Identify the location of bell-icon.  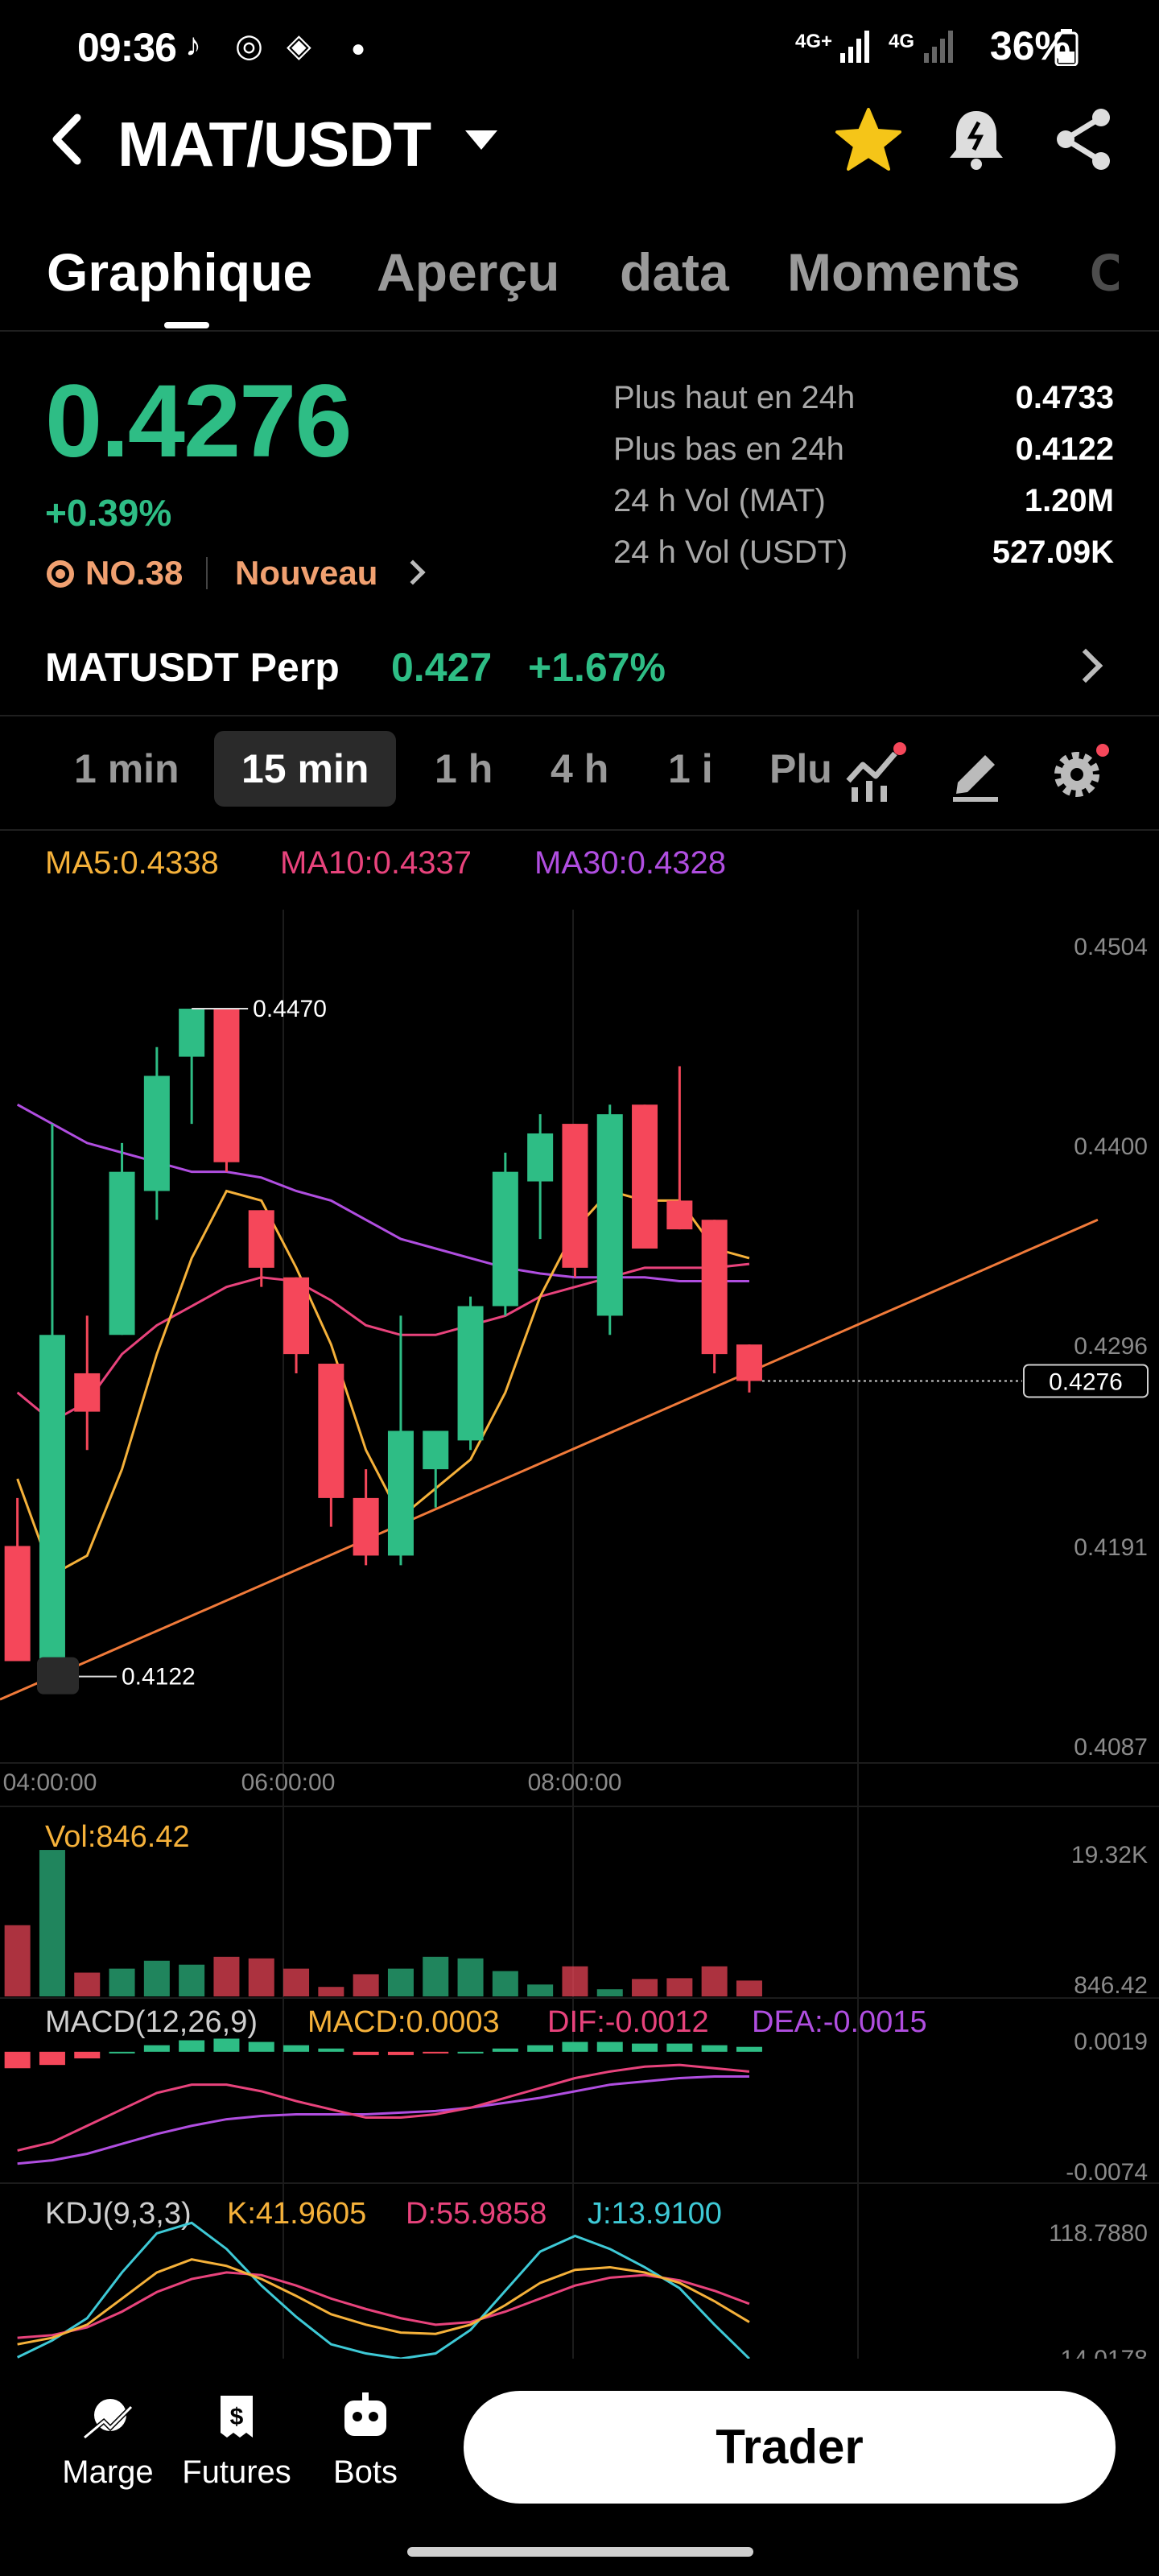
(976, 139).